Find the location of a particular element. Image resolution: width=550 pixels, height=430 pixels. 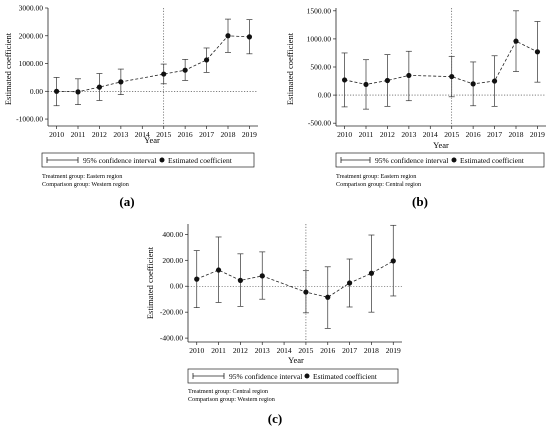

panel-b-ytick-label: 1000.00 is located at coordinates (319, 38).